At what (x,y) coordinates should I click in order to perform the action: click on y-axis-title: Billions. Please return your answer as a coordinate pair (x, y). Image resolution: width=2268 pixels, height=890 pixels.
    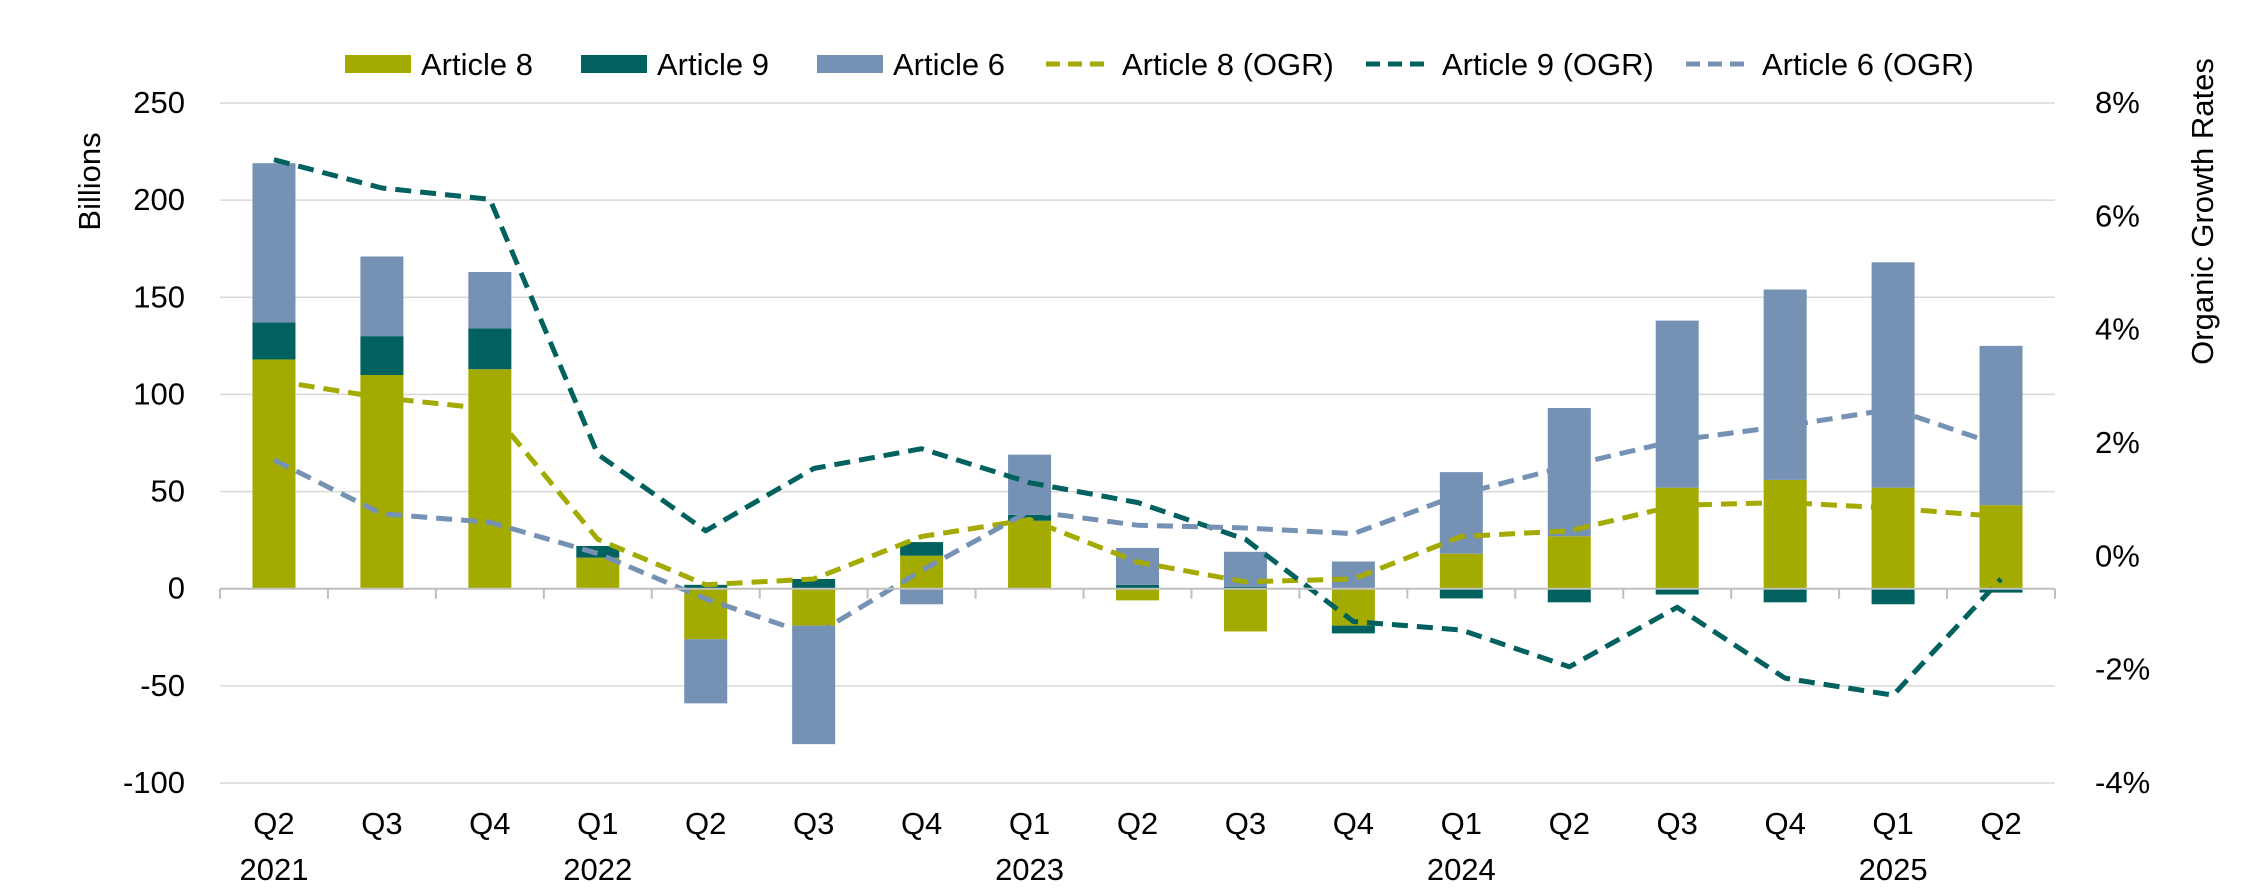
    Looking at the image, I should click on (89, 181).